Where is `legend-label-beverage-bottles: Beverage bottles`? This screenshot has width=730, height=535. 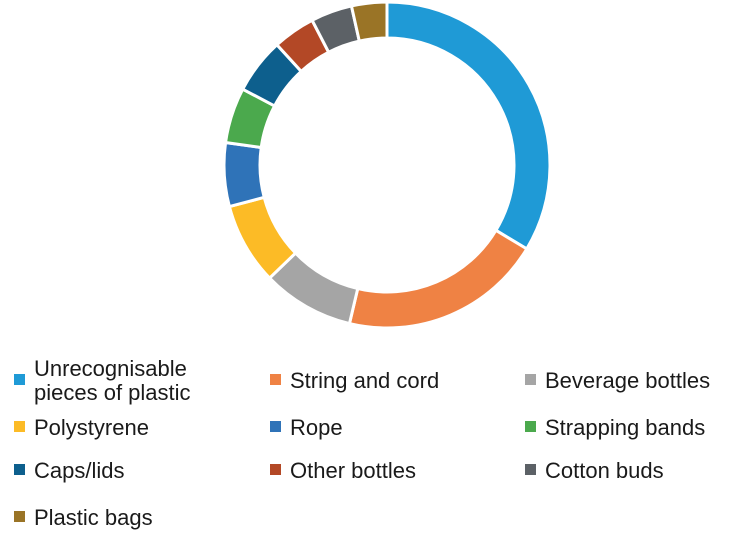 legend-label-beverage-bottles: Beverage bottles is located at coordinates (627, 380).